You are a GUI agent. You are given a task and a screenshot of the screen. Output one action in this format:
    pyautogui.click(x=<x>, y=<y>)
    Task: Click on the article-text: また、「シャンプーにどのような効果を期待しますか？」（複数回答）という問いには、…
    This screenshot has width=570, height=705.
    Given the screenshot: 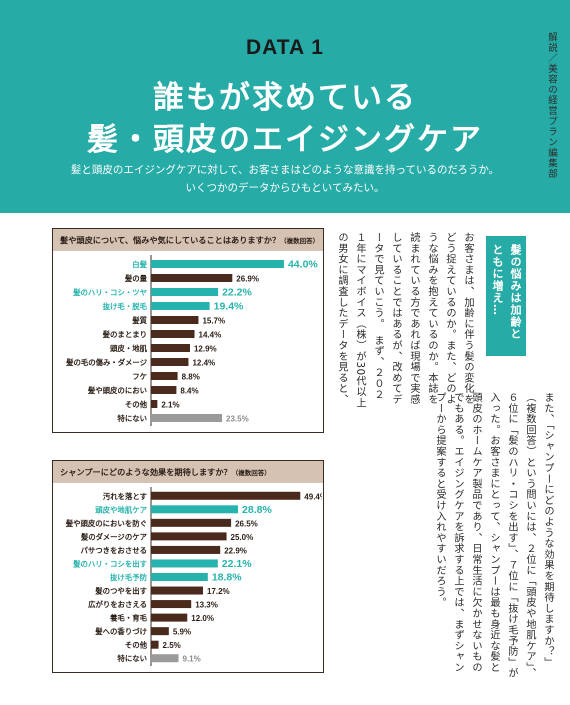 What is the action you would take?
    pyautogui.click(x=493, y=535)
    